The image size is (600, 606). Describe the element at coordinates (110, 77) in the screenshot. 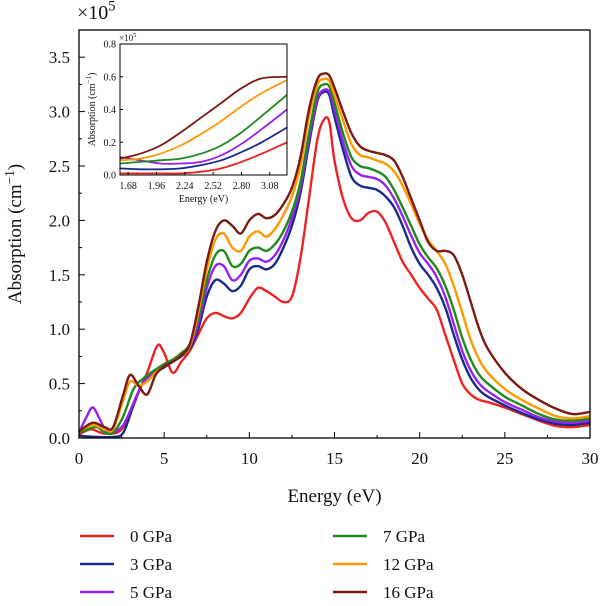

I see `y-tick-label: 0.6` at that location.